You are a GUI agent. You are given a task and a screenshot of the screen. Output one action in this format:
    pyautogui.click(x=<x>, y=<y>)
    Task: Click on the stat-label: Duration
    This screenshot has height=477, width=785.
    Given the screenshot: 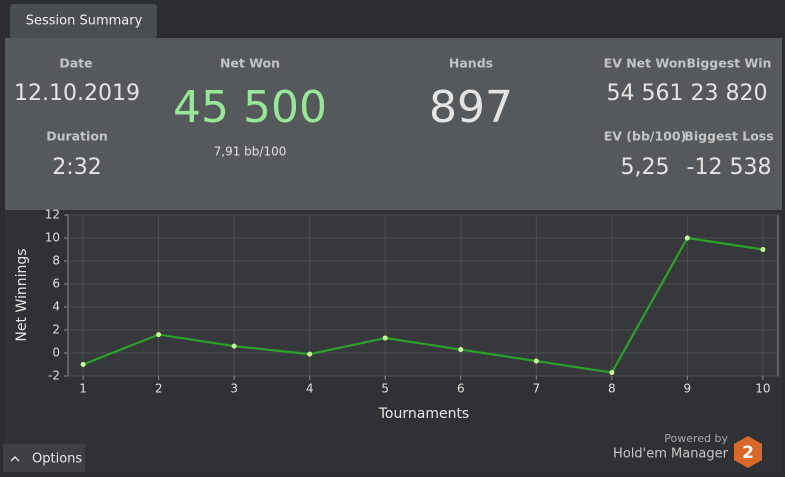 What is the action you would take?
    pyautogui.click(x=77, y=136)
    